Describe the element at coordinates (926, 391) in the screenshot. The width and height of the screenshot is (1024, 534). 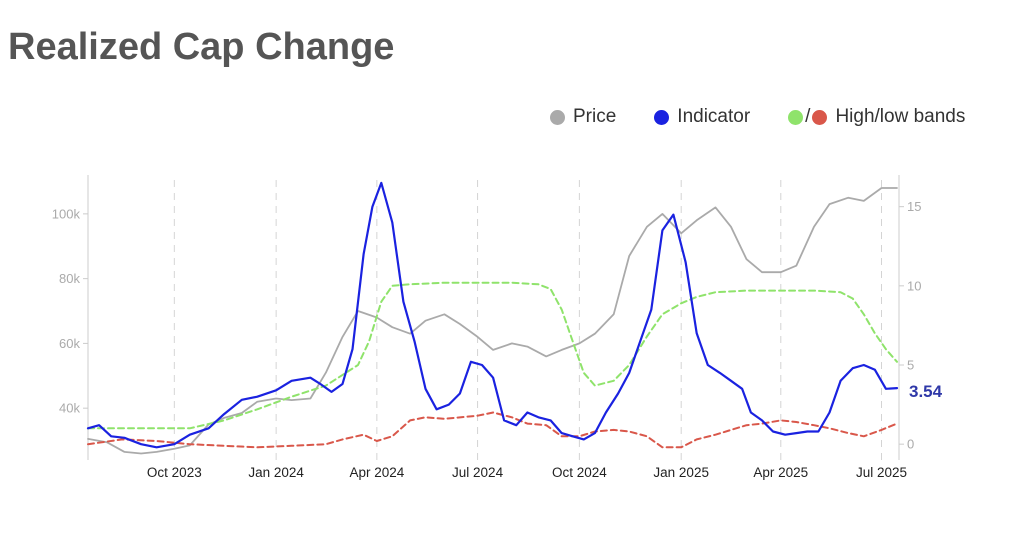
I see `indicator-last-value-label: 3.54` at that location.